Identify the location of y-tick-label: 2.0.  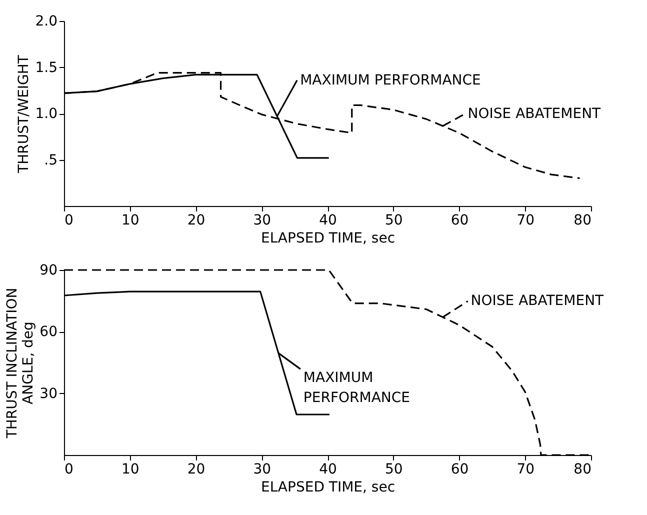
(46, 22).